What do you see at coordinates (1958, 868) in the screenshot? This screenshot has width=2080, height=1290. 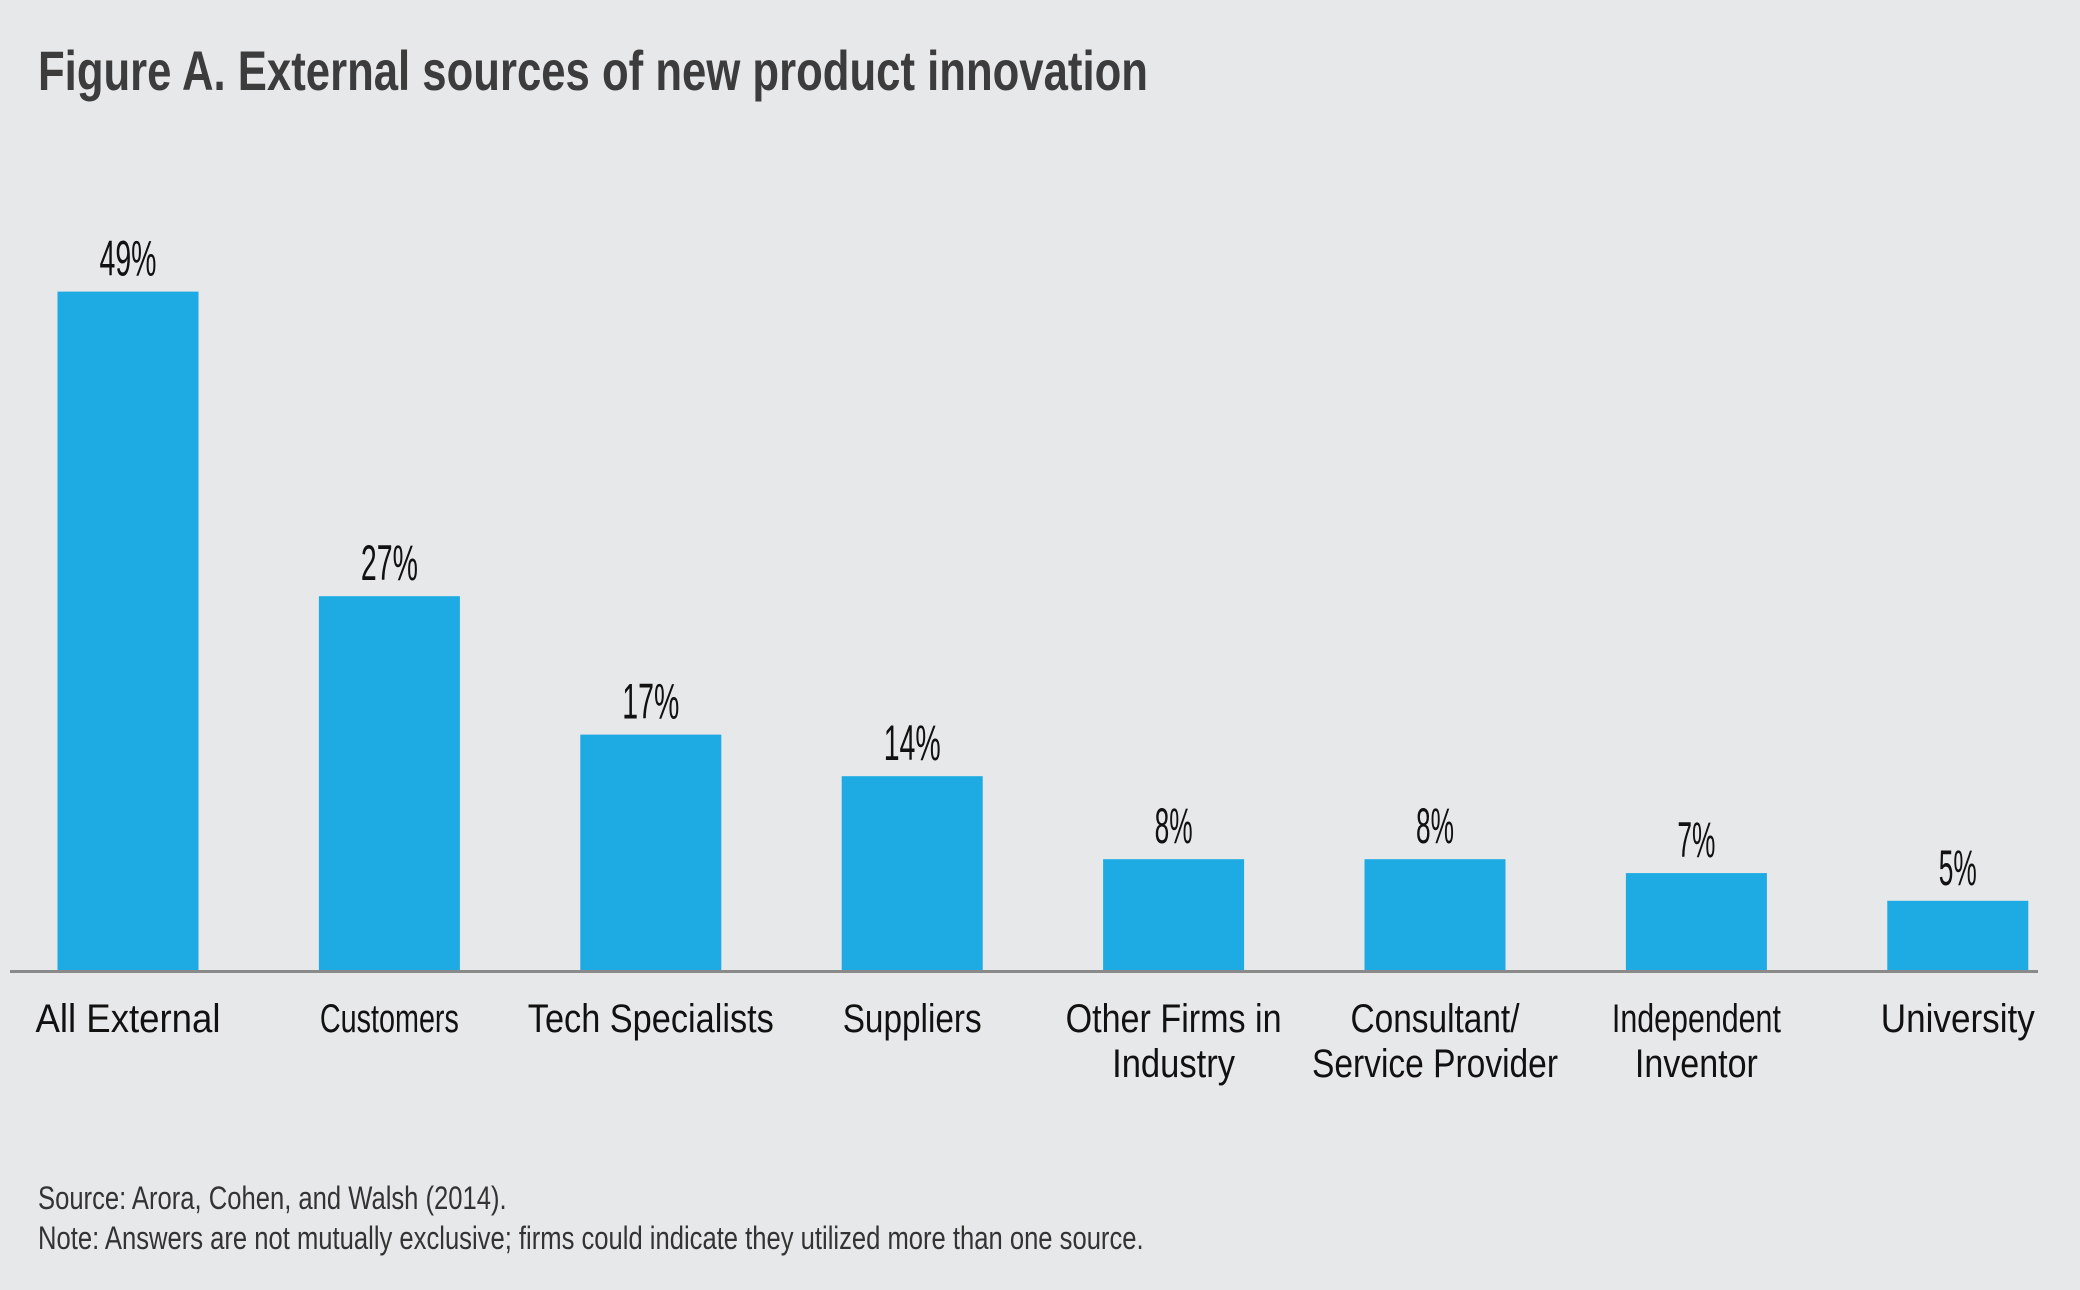 I see `value-label: 5%` at bounding box center [1958, 868].